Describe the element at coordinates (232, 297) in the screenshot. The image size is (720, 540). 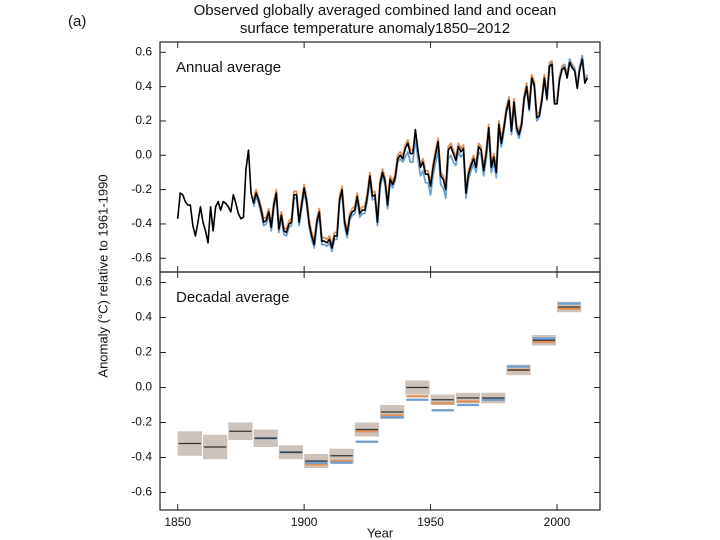
I see `panel-annotation: Decadal average` at that location.